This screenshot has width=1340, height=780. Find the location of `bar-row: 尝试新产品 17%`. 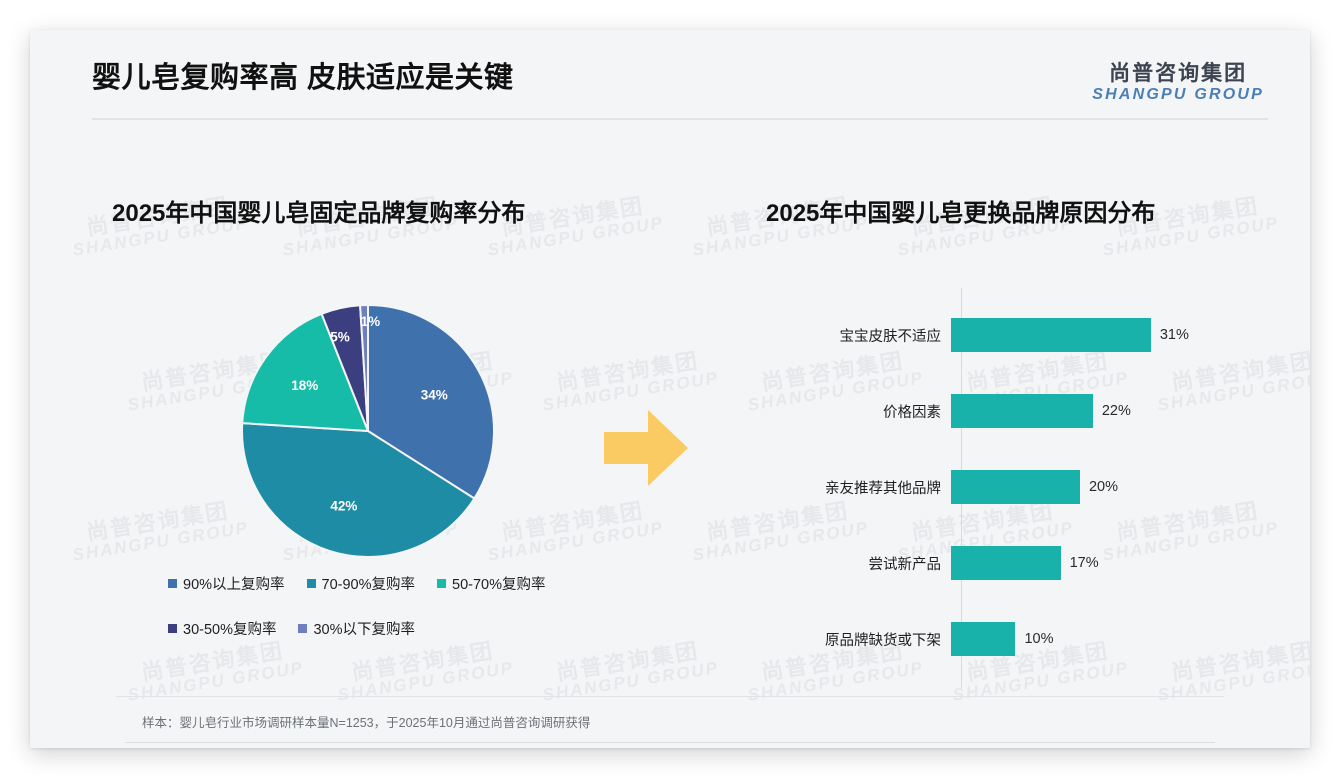

bar-row: 尝试新产品 17% is located at coordinates (1016, 563).